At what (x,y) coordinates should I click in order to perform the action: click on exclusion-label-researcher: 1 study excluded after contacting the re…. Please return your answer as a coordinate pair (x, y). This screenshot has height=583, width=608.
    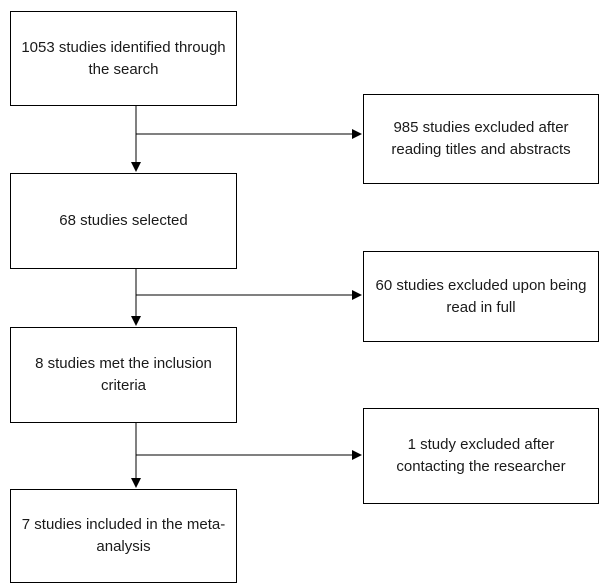
    Looking at the image, I should click on (481, 455).